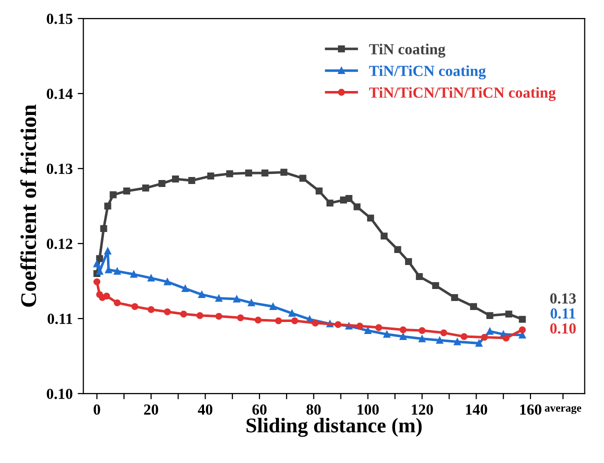 The width and height of the screenshot is (604, 463). What do you see at coordinates (563, 298) in the screenshot?
I see `annotation: 0.13` at bounding box center [563, 298].